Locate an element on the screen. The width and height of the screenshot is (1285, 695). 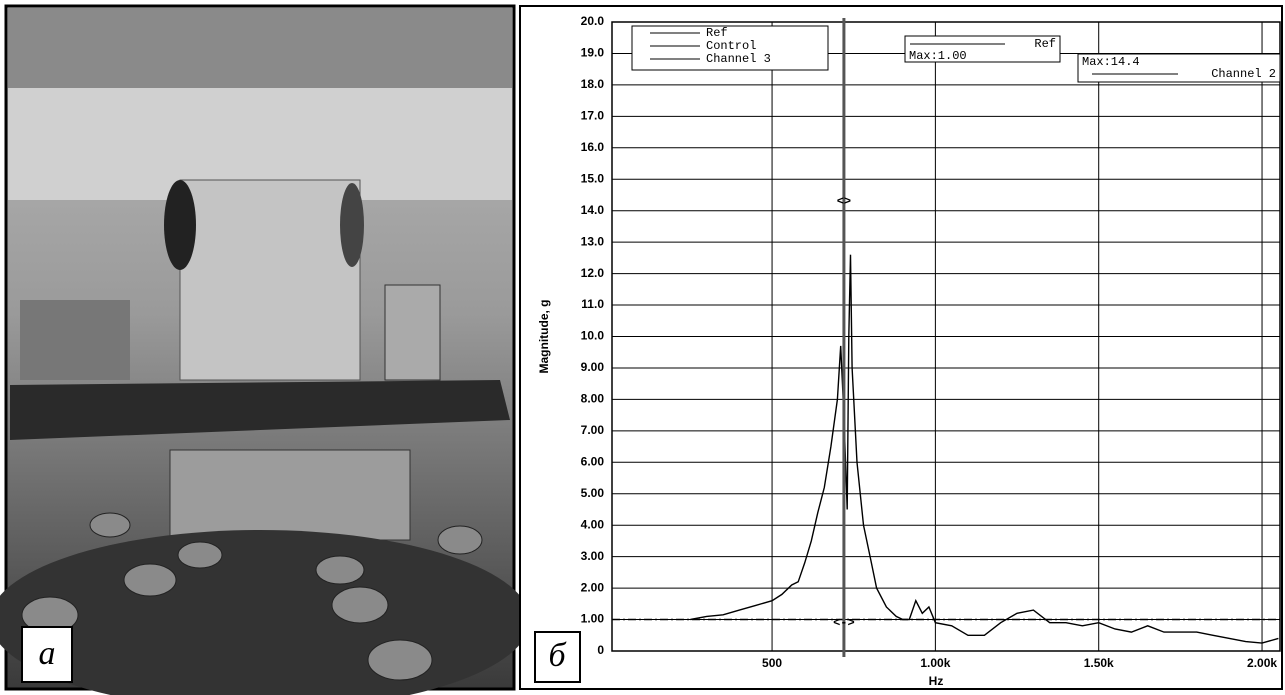
x-axis-label: Hz is located at coordinates (936, 681).